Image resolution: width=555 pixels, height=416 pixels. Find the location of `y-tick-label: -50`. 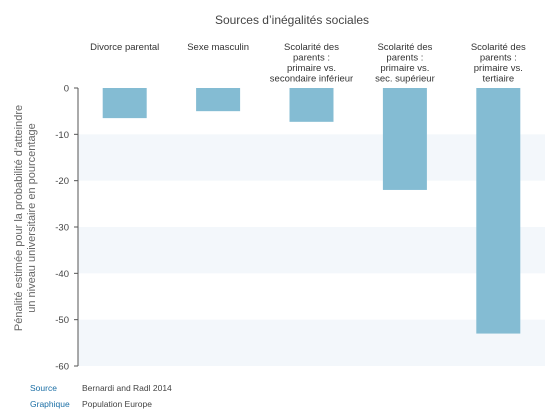

y-tick-label: -50 is located at coordinates (62, 320).